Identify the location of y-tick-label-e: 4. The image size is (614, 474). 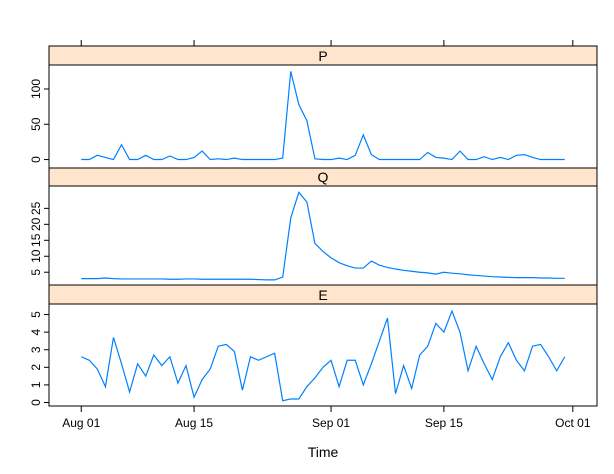
(36, 331).